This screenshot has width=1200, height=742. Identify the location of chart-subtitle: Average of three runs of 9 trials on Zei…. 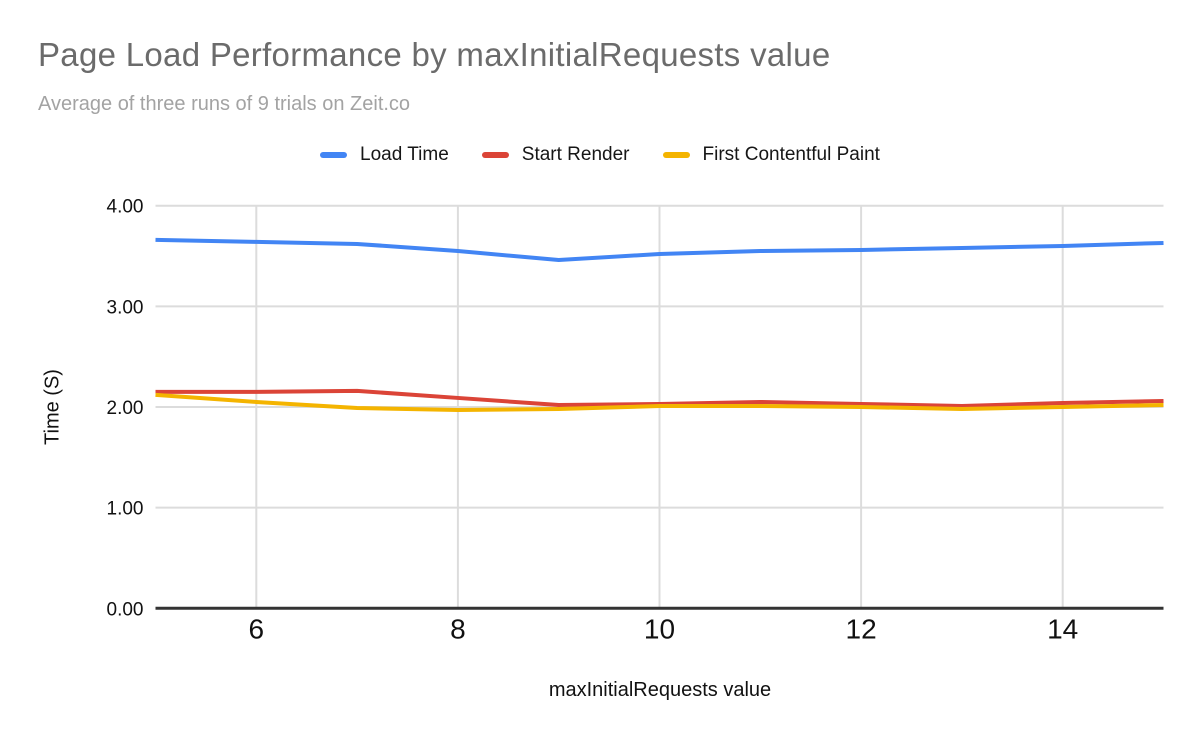
(224, 104).